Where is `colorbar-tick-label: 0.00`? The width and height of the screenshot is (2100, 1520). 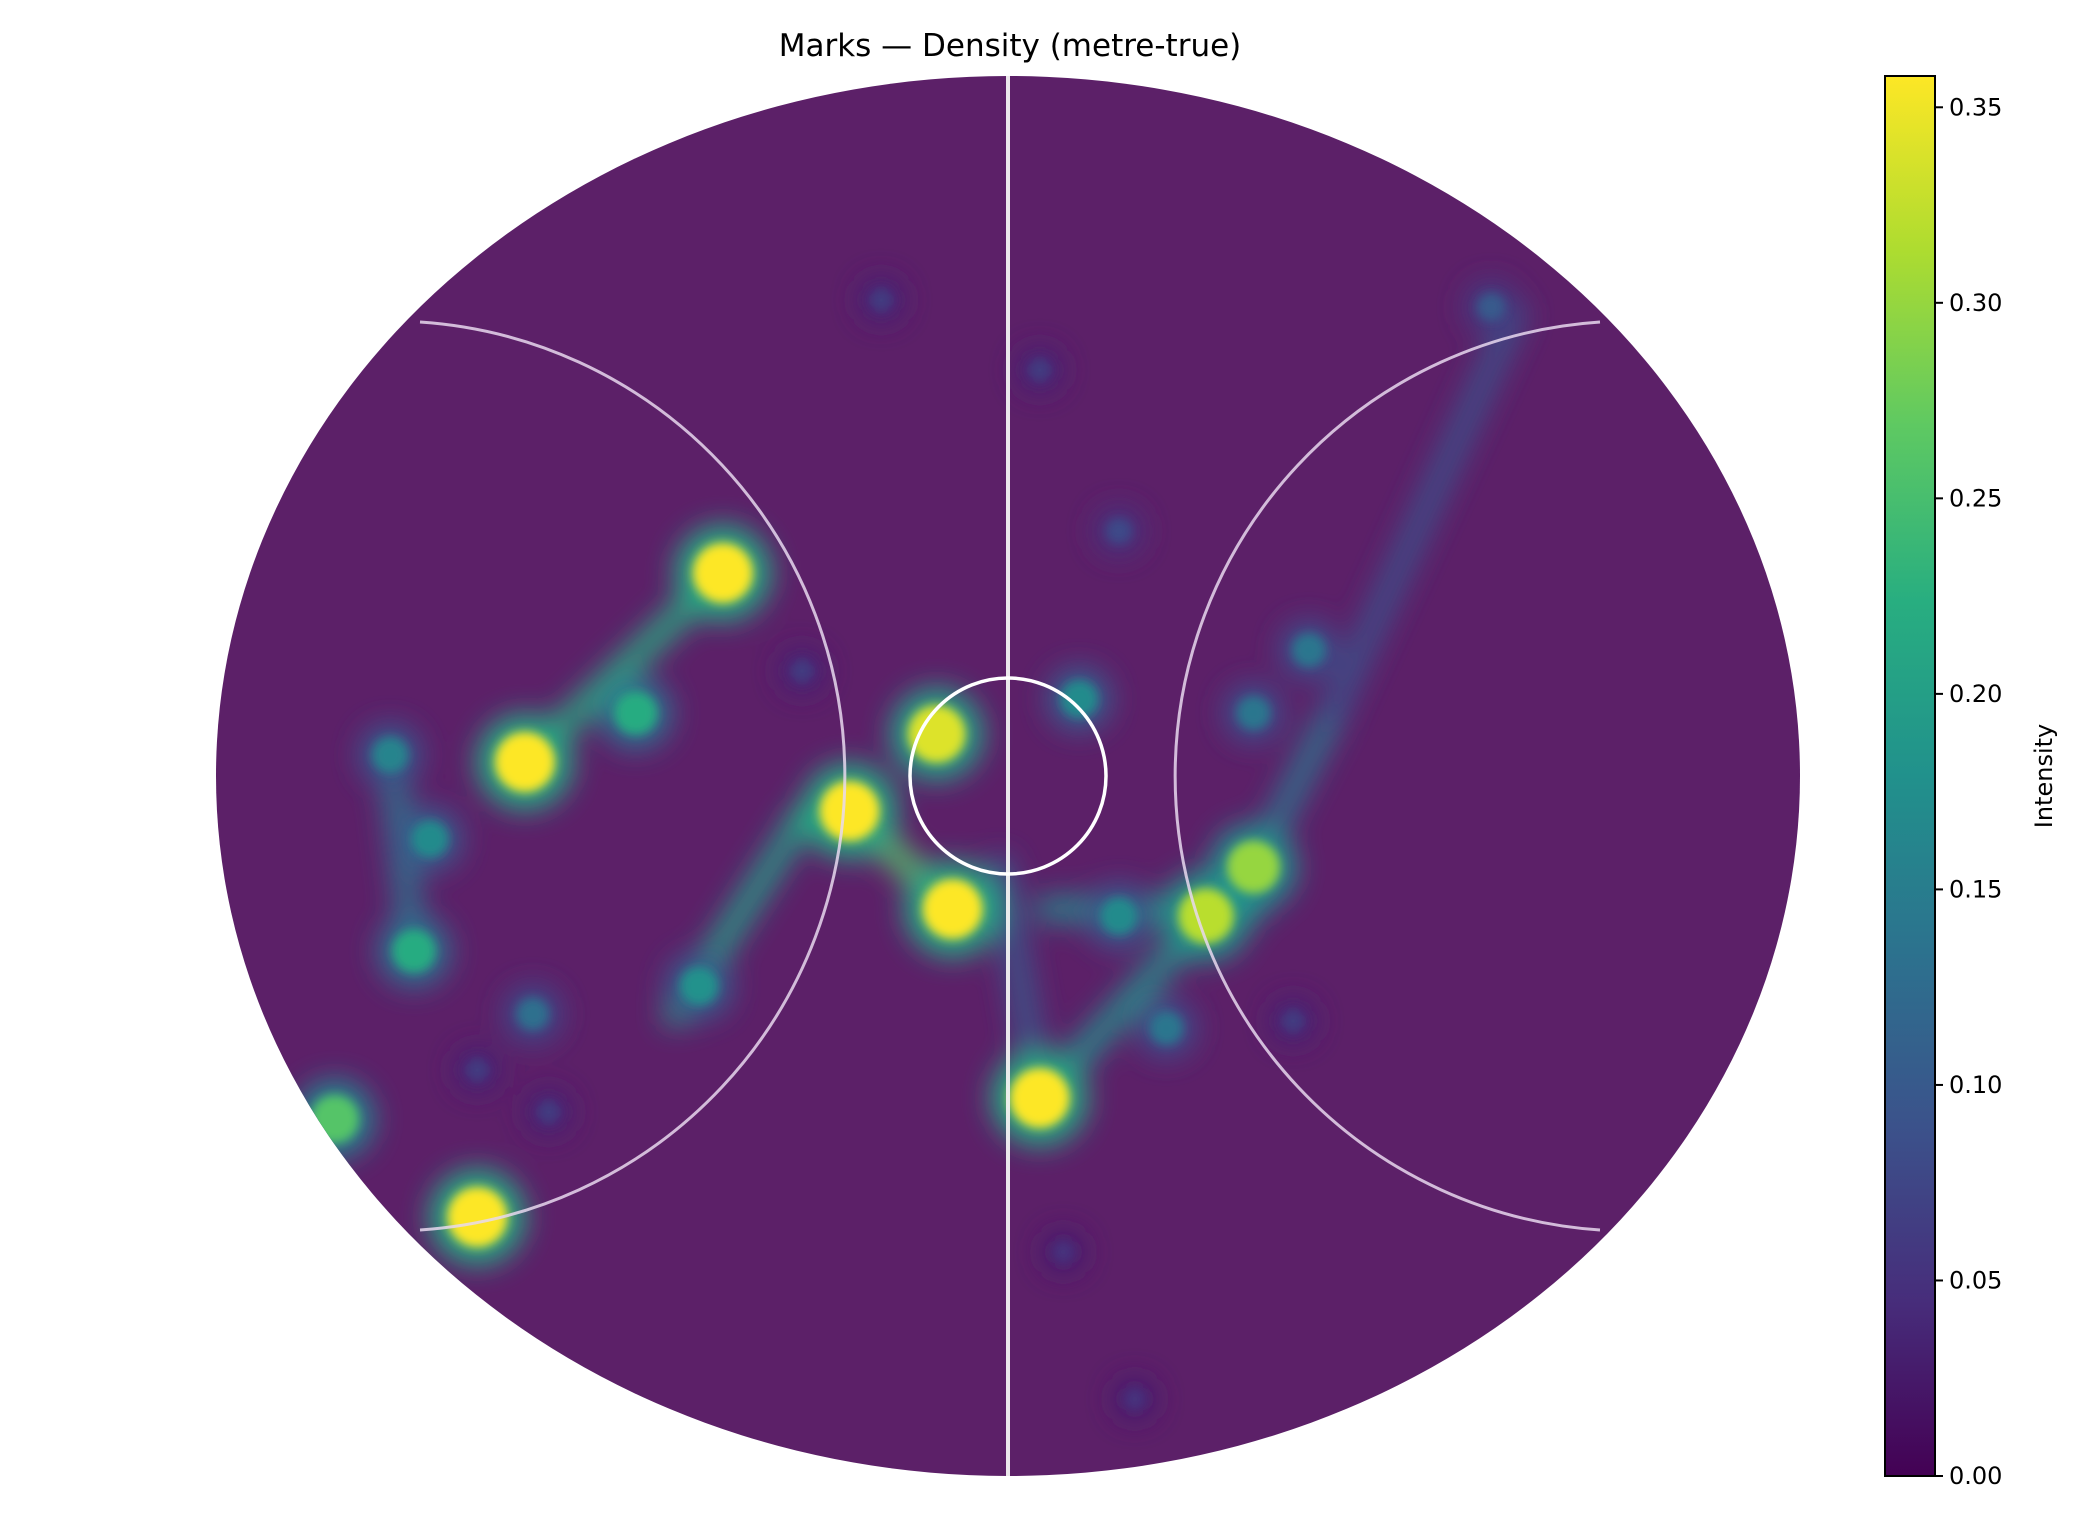
colorbar-tick-label: 0.00 is located at coordinates (1975, 1476).